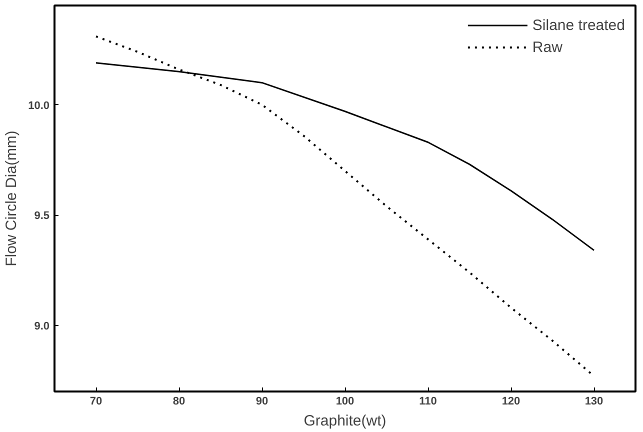 Image resolution: width=643 pixels, height=432 pixels. I want to click on x-tick-label: 80, so click(179, 402).